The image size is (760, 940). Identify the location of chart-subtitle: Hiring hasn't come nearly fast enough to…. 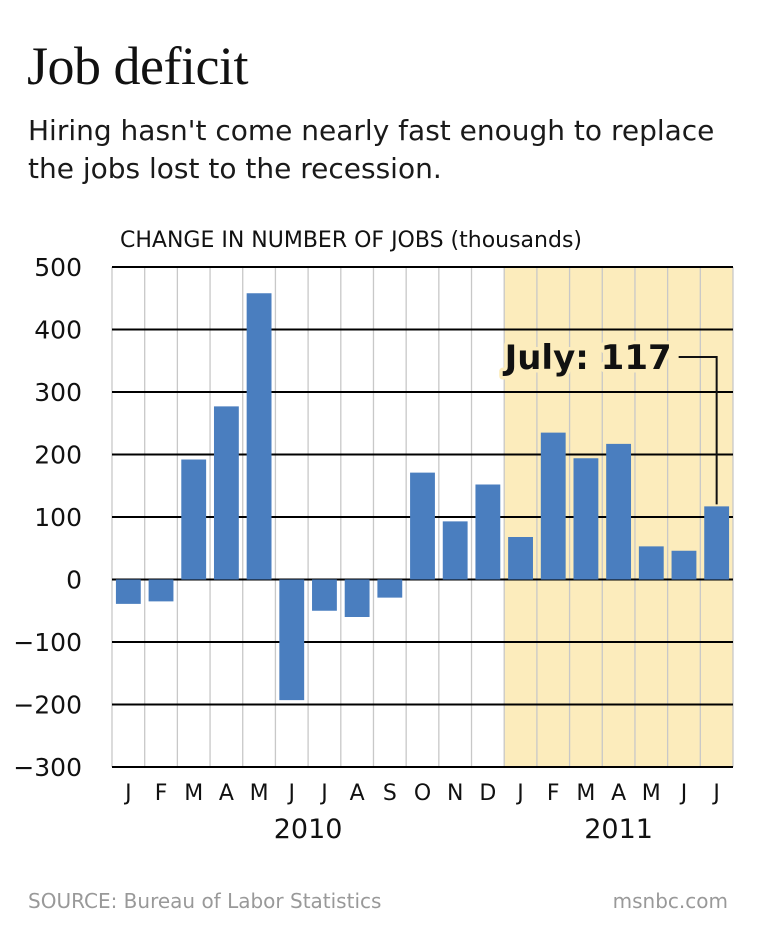
(371, 149).